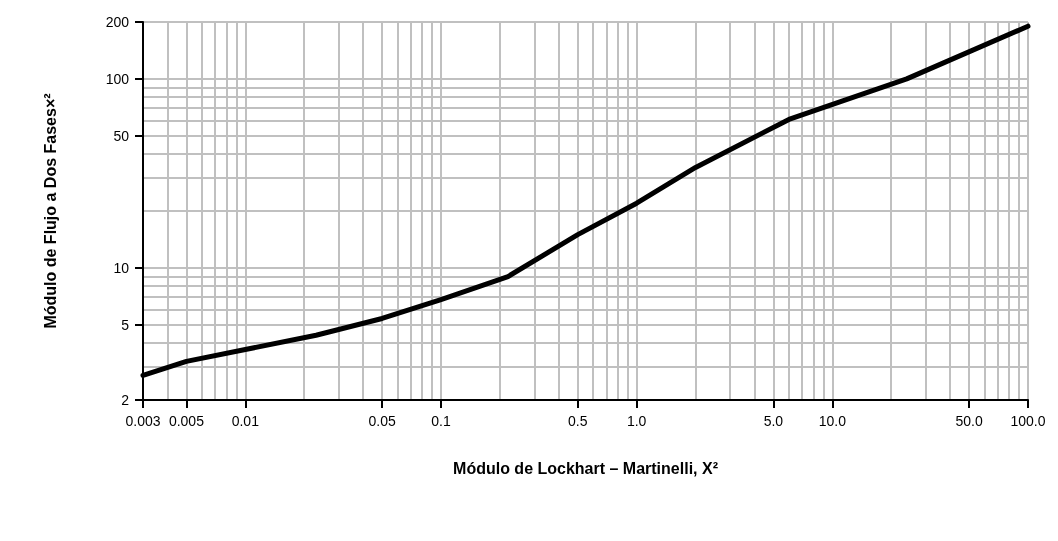 The image size is (1058, 541). I want to click on y-tick-label: 5, so click(125, 324).